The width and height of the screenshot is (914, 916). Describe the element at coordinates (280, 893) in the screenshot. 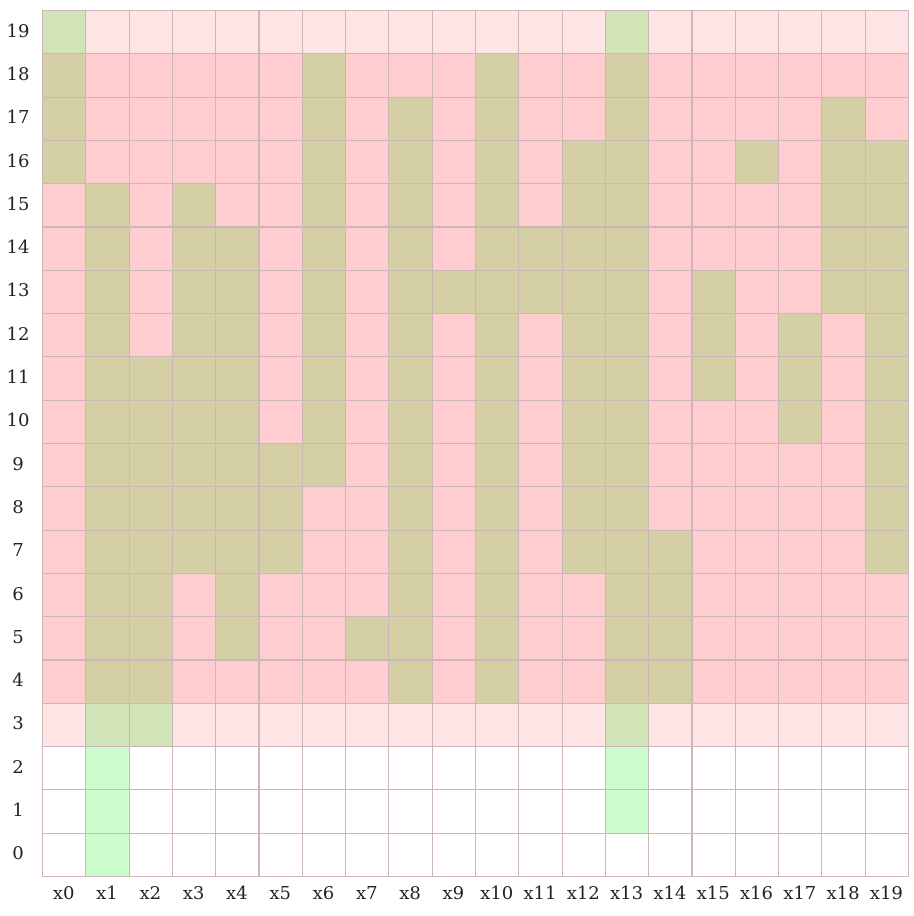

I see `column-label: x5` at that location.